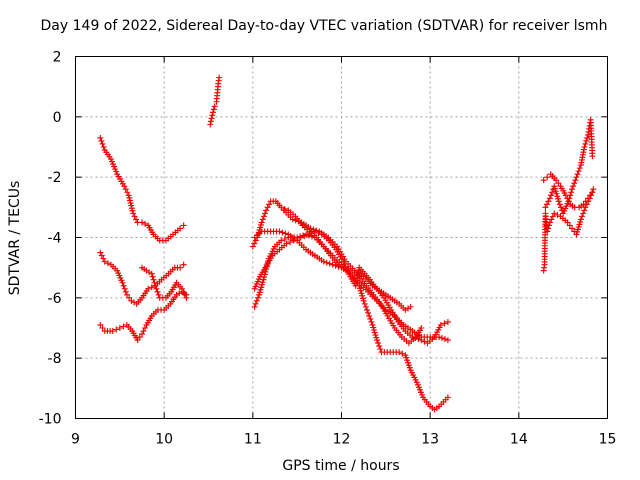 This screenshot has height=480, width=640. Describe the element at coordinates (50, 420) in the screenshot. I see `y-tick-label: -10` at that location.